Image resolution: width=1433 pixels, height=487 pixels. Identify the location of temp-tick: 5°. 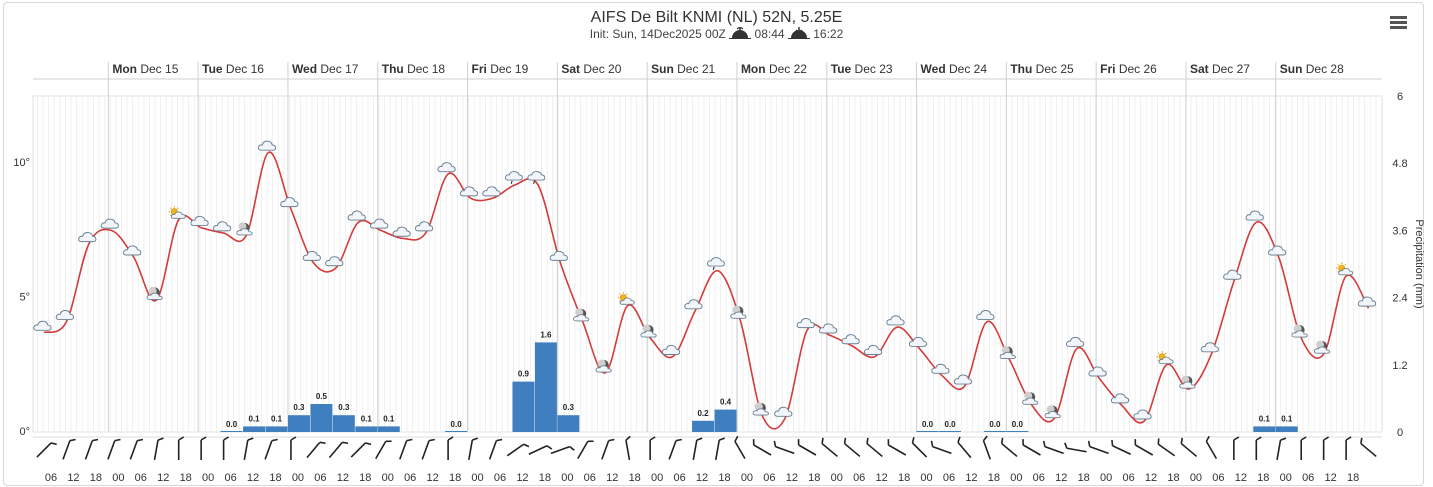
(24, 298).